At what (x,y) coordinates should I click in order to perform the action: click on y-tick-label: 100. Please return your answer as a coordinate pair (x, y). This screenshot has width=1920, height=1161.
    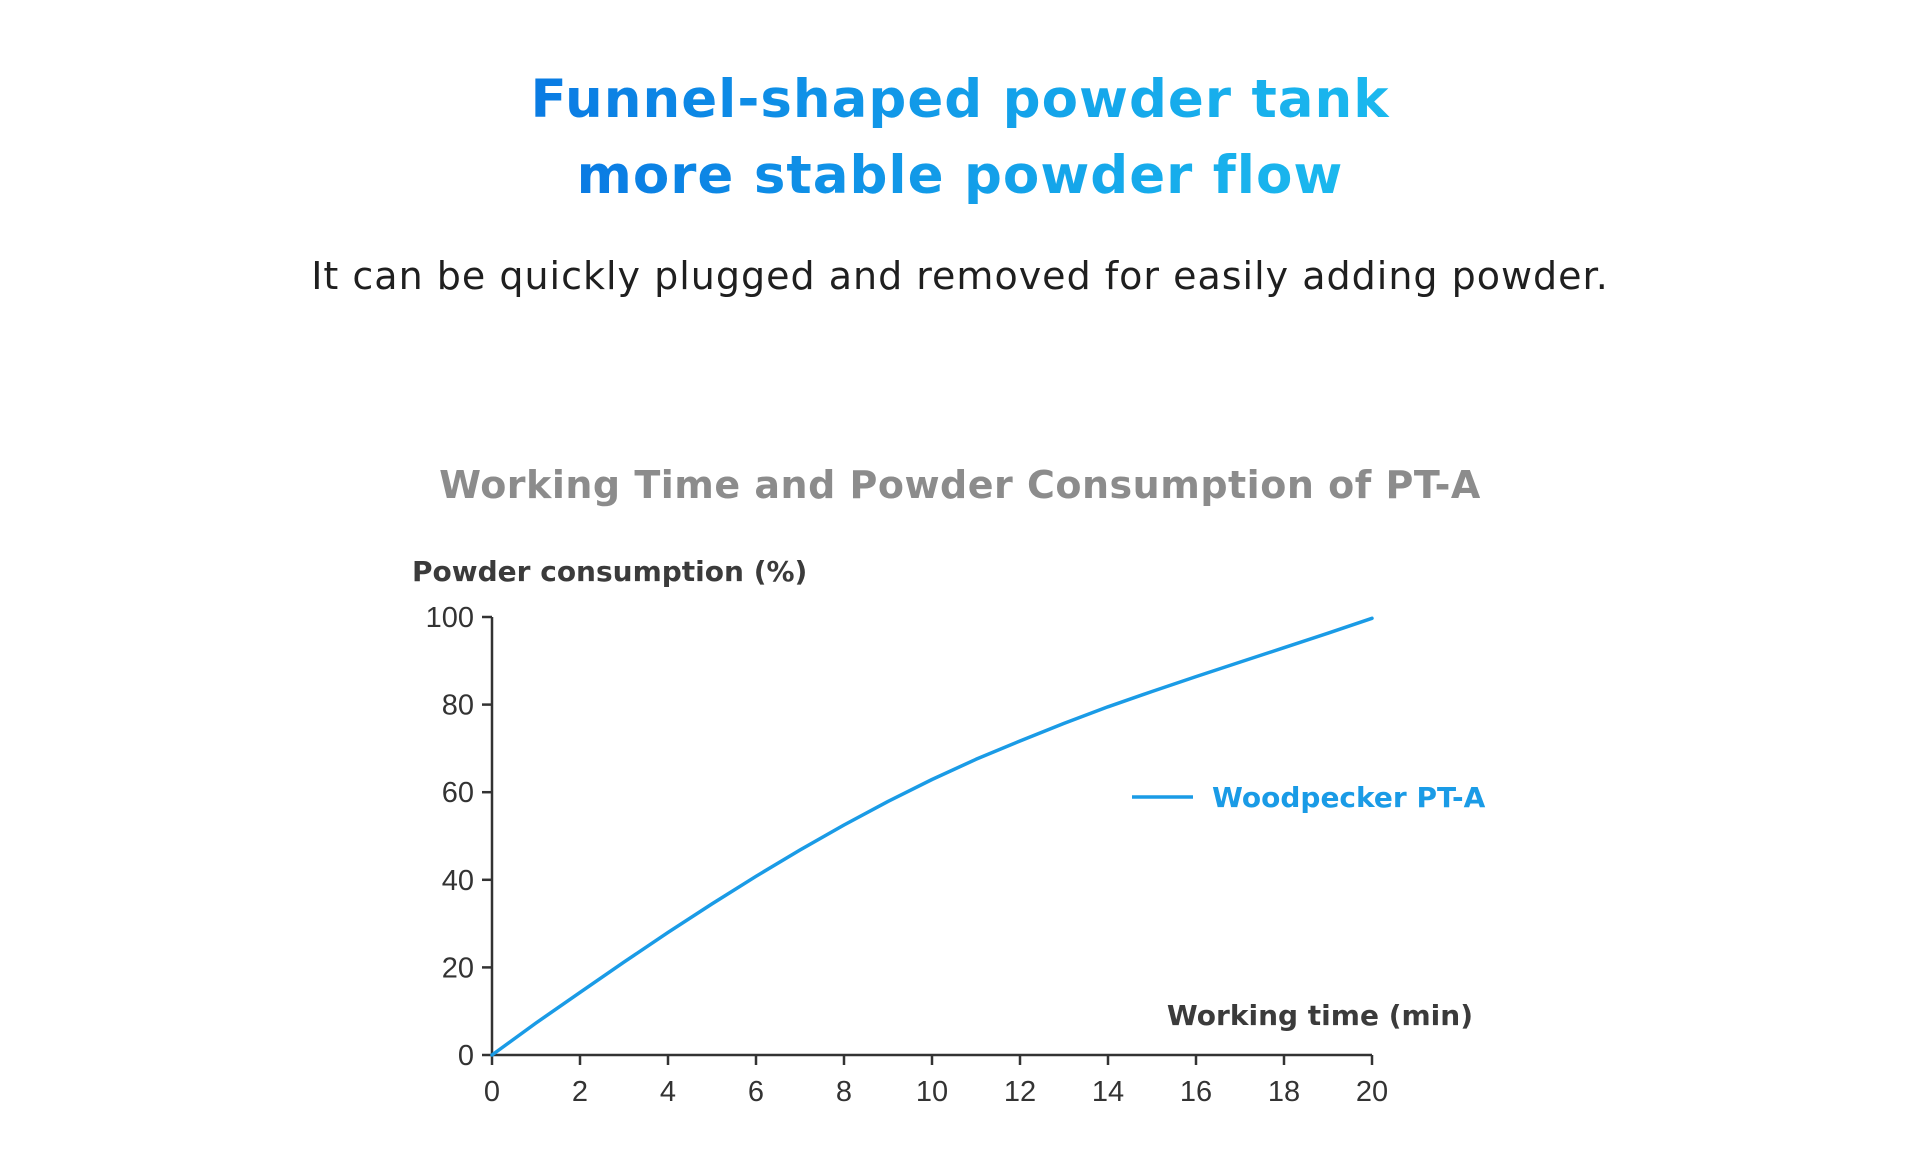
    Looking at the image, I should click on (450, 618).